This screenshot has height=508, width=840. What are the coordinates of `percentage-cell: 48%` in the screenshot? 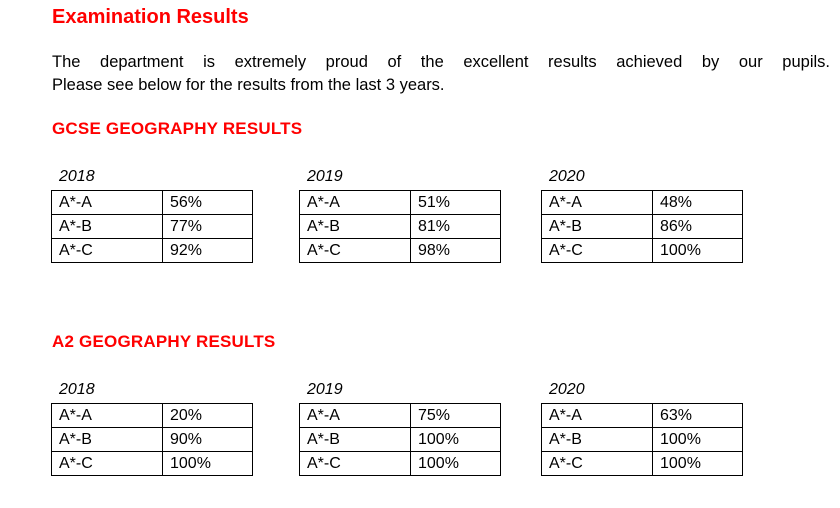 It's located at (697, 202).